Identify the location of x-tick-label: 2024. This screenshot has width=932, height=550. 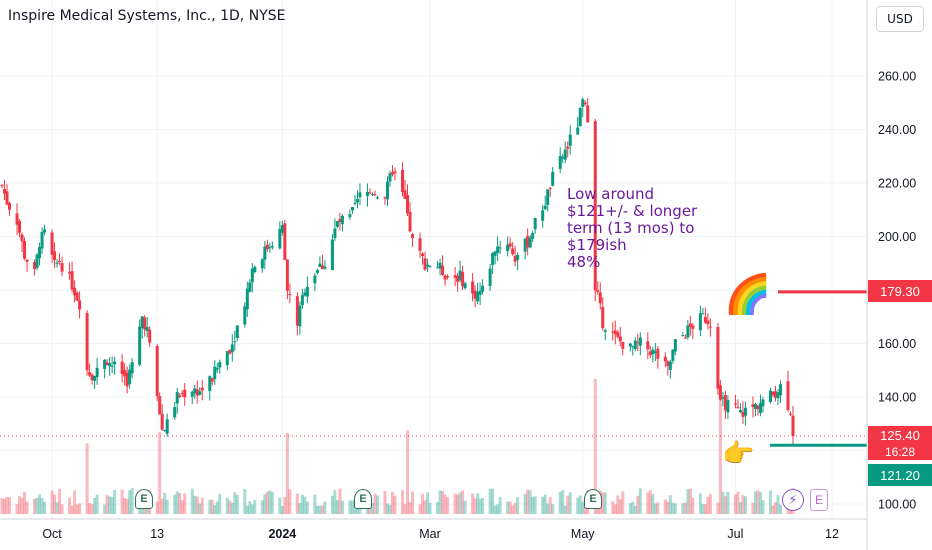
(282, 534).